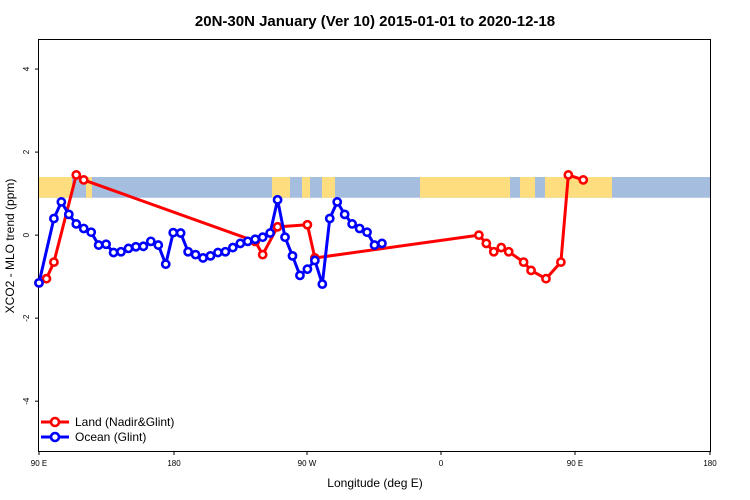  I want to click on y-axis: -4 -2 0 2 4, so click(30, 235).